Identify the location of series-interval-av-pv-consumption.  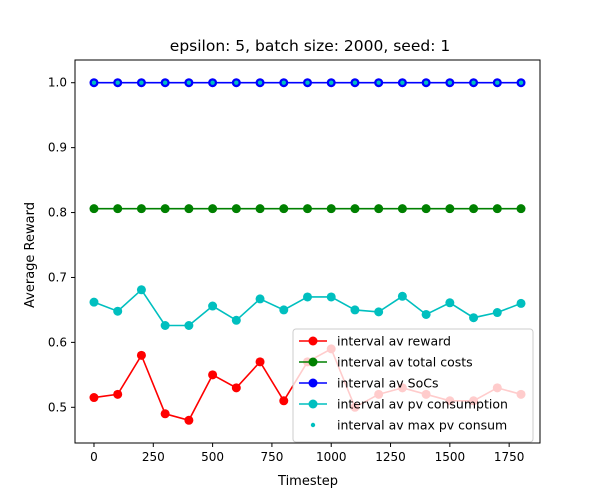
(307, 308).